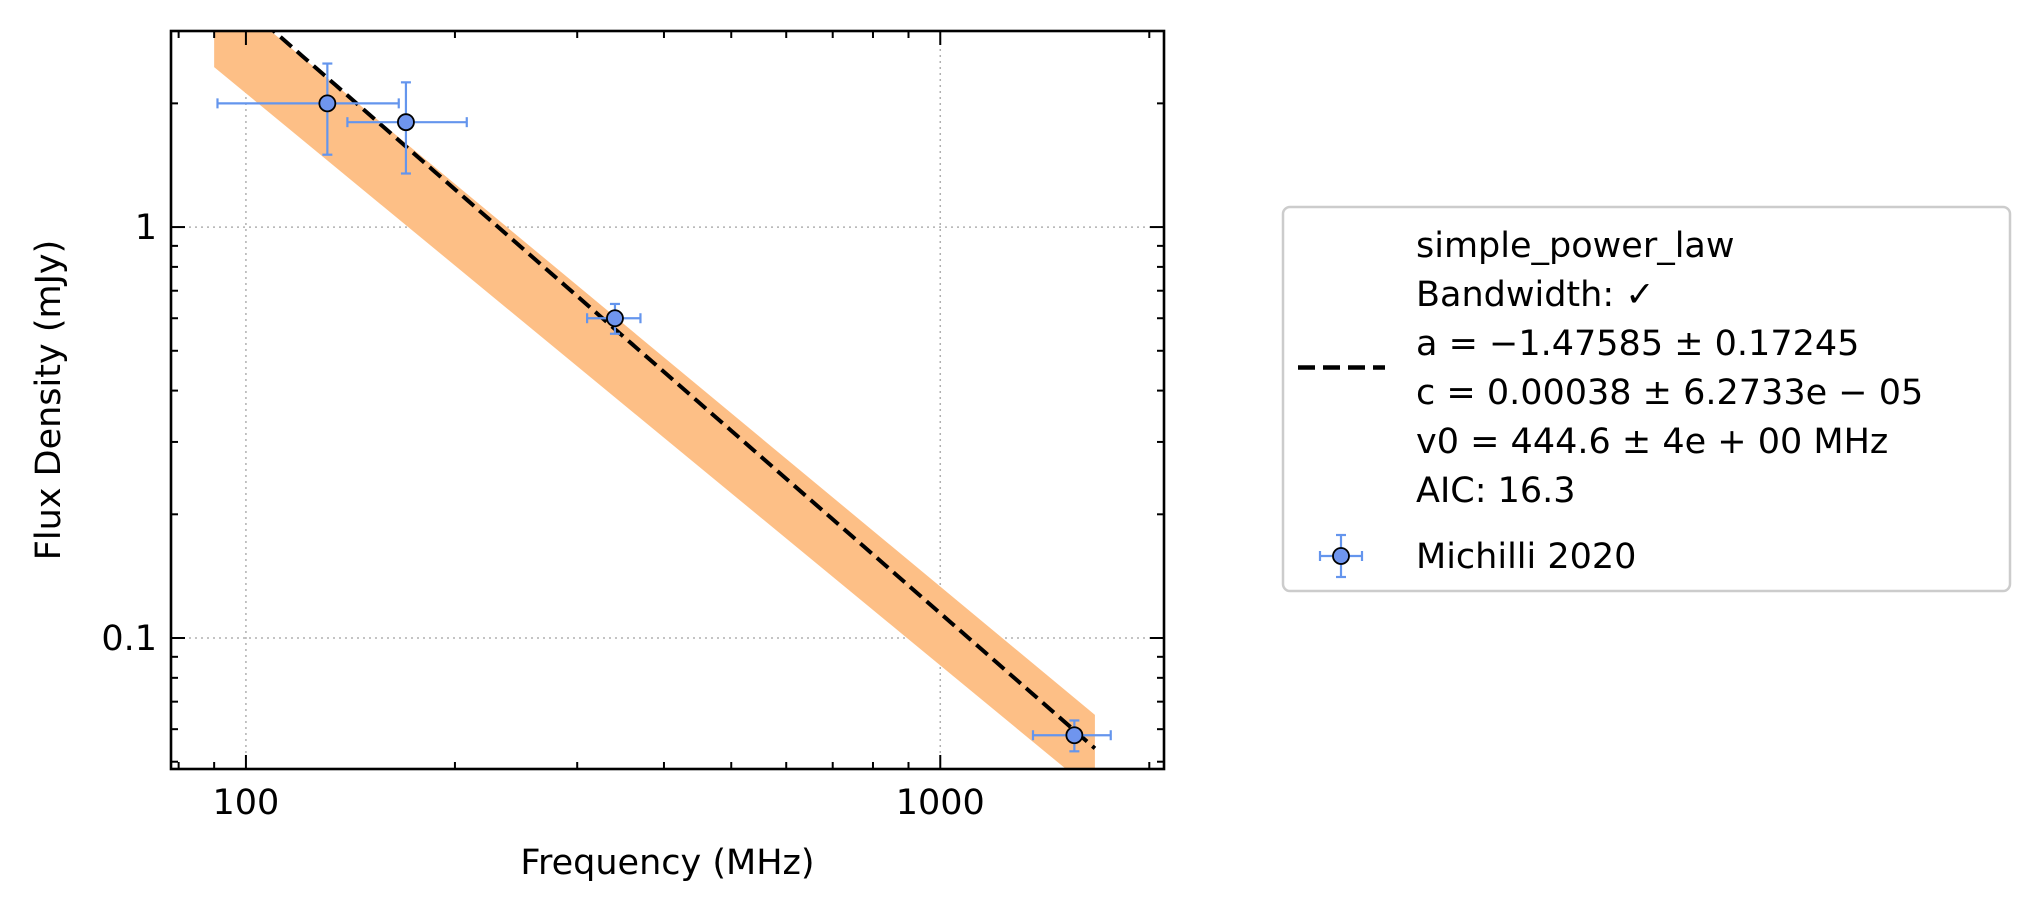  What do you see at coordinates (129, 639) in the screenshot?
I see `y-tick-label: 0.1` at bounding box center [129, 639].